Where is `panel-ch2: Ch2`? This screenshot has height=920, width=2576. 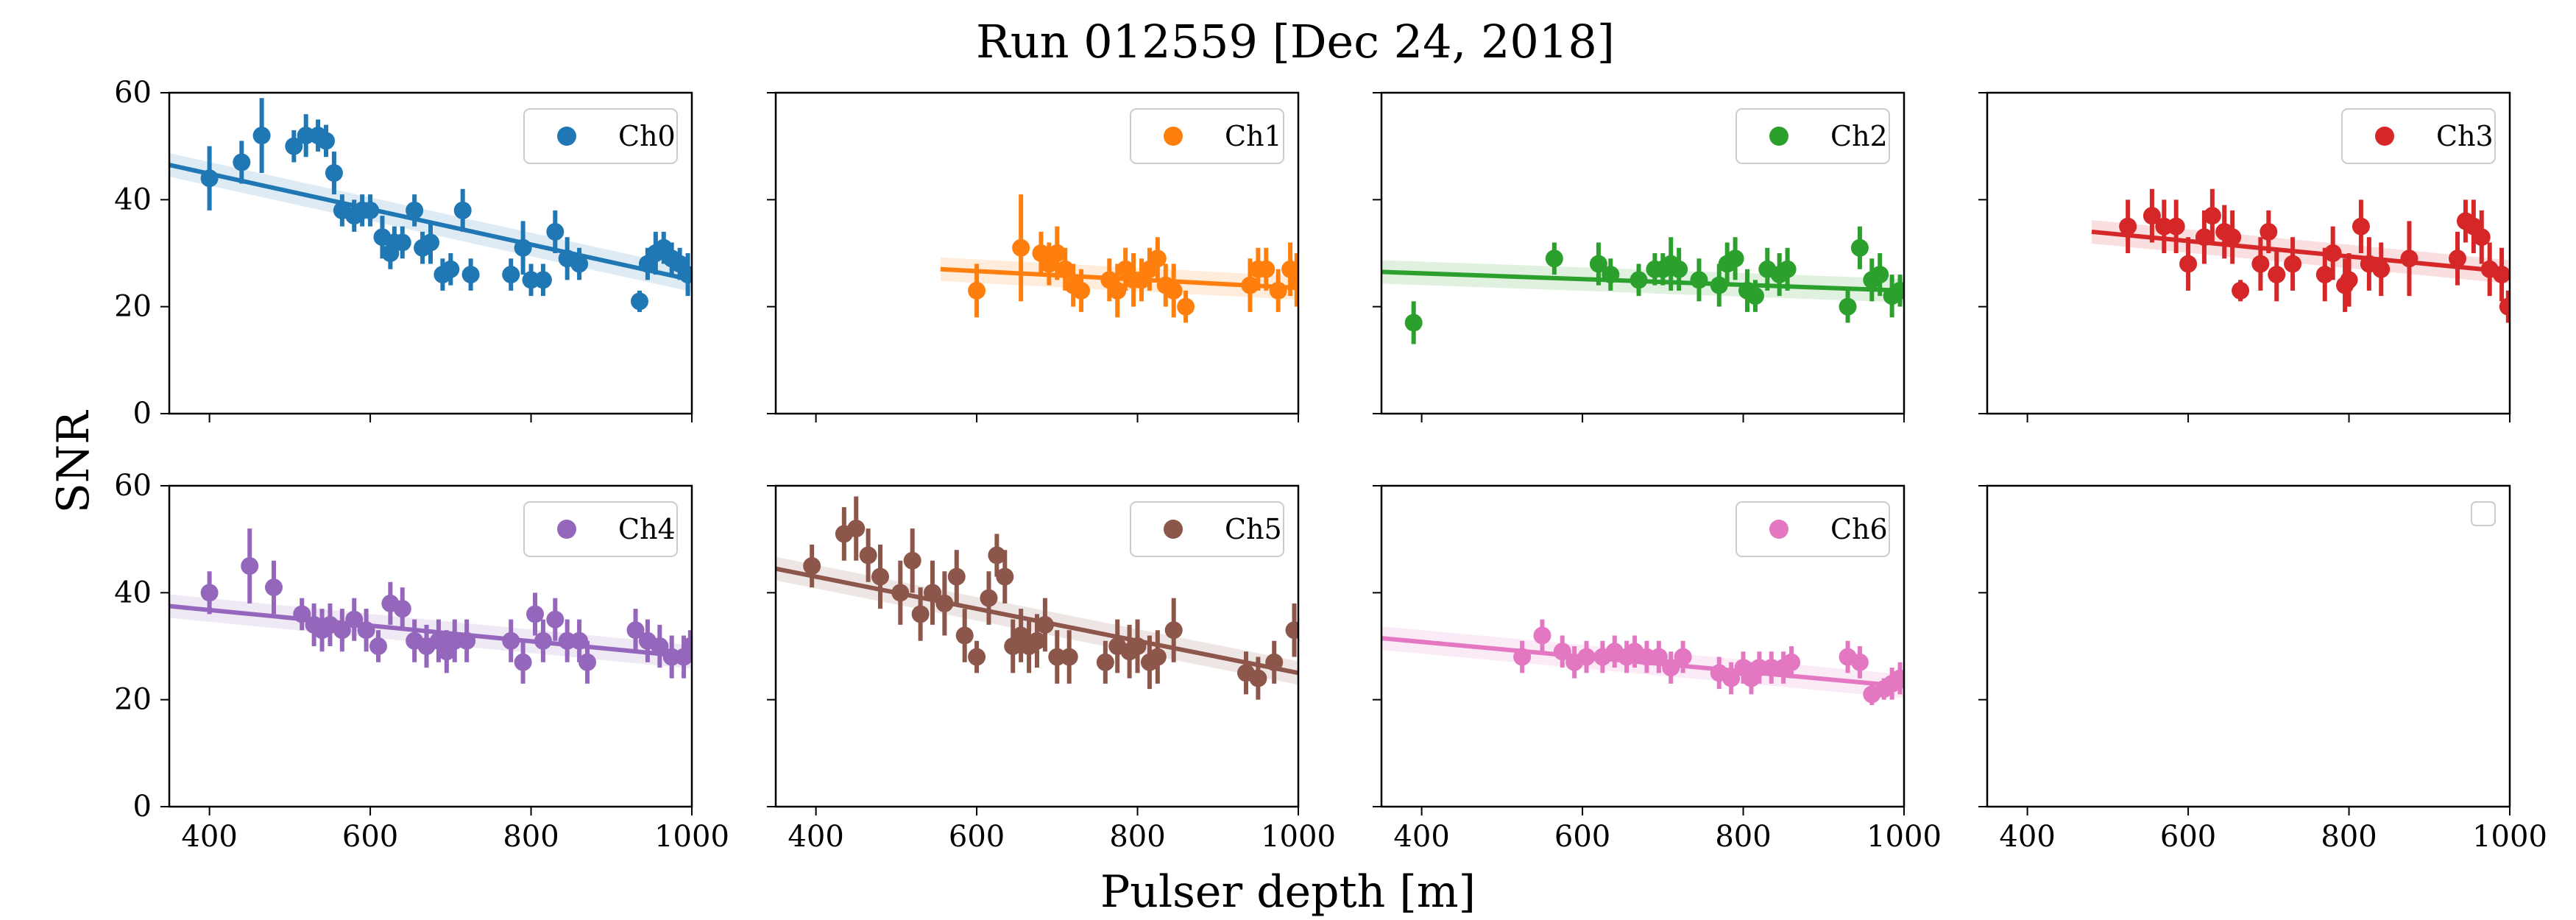 panel-ch2: Ch2 is located at coordinates (1639, 256).